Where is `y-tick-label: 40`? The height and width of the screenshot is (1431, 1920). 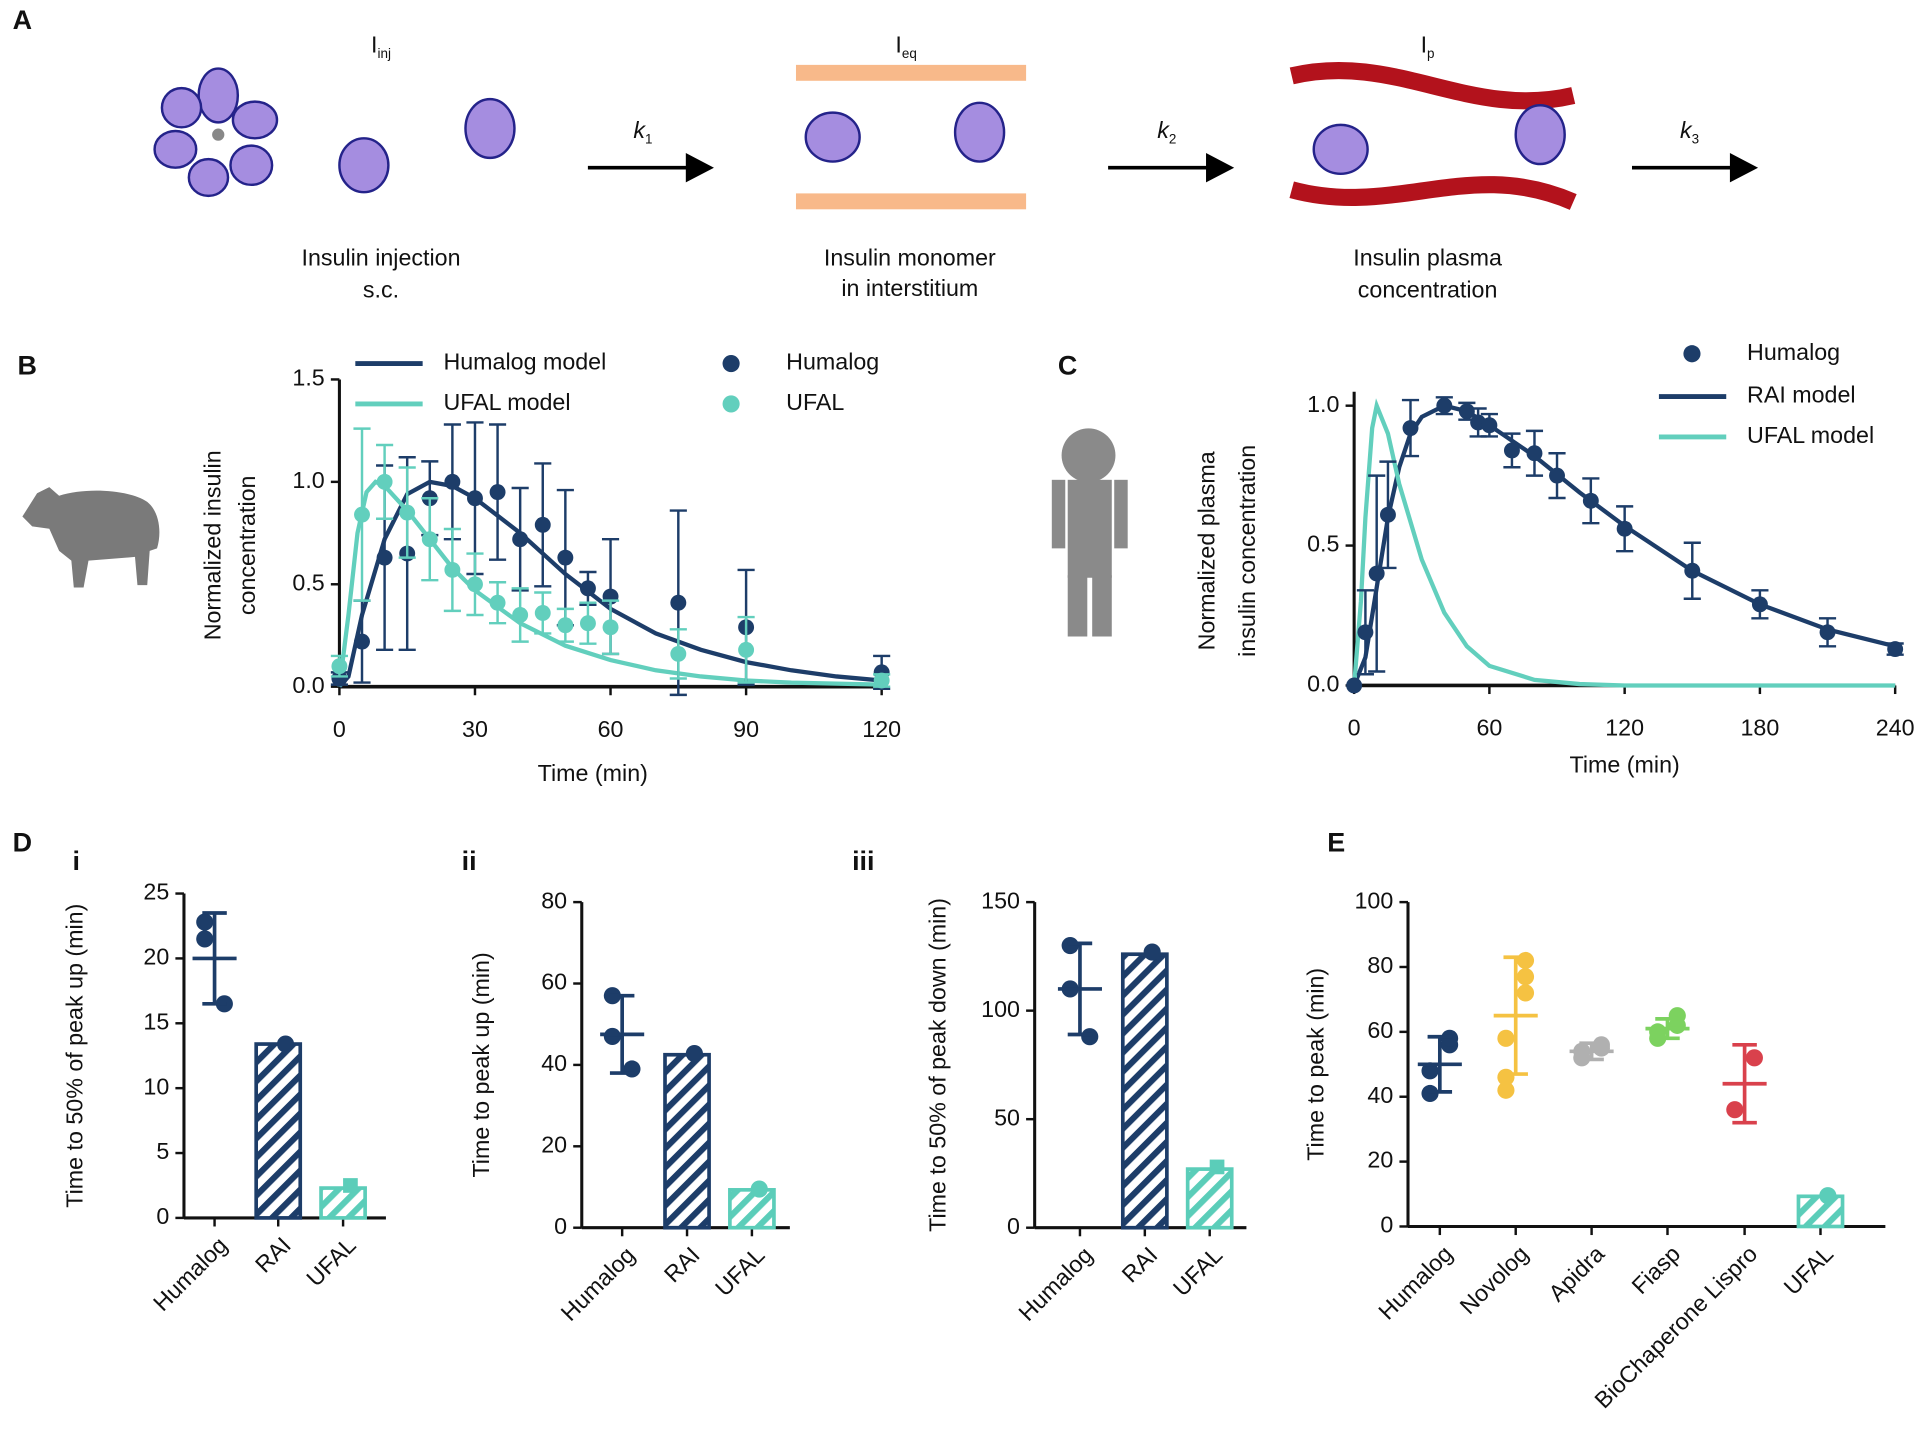 y-tick-label: 40 is located at coordinates (554, 1063).